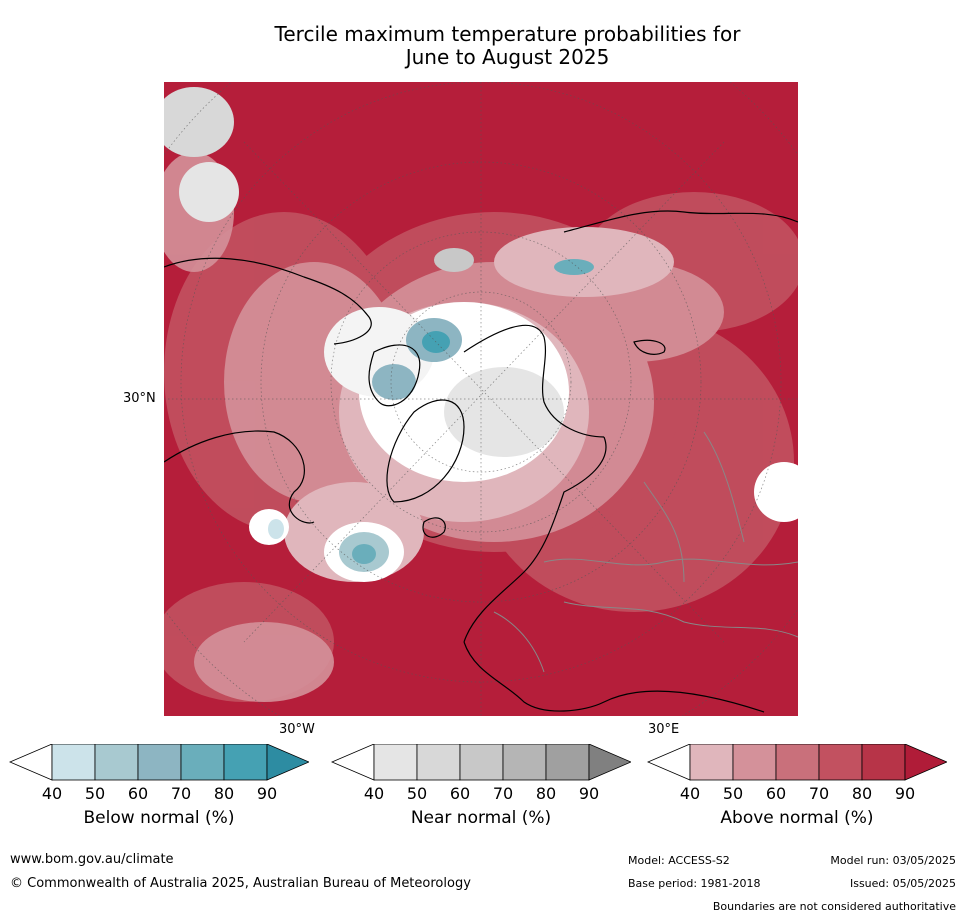 Image resolution: width=965 pixels, height=919 pixels. What do you see at coordinates (31, 762) in the screenshot?
I see `below-normal-extend-low` at bounding box center [31, 762].